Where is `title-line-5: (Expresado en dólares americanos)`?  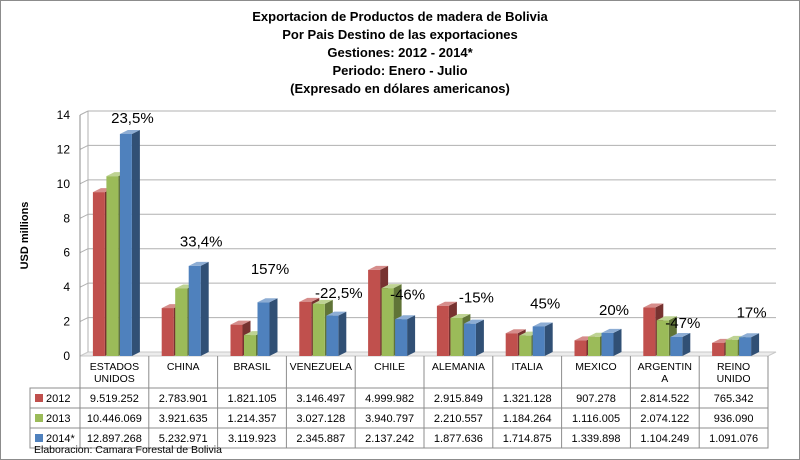 title-line-5: (Expresado en dólares americanos) is located at coordinates (400, 88).